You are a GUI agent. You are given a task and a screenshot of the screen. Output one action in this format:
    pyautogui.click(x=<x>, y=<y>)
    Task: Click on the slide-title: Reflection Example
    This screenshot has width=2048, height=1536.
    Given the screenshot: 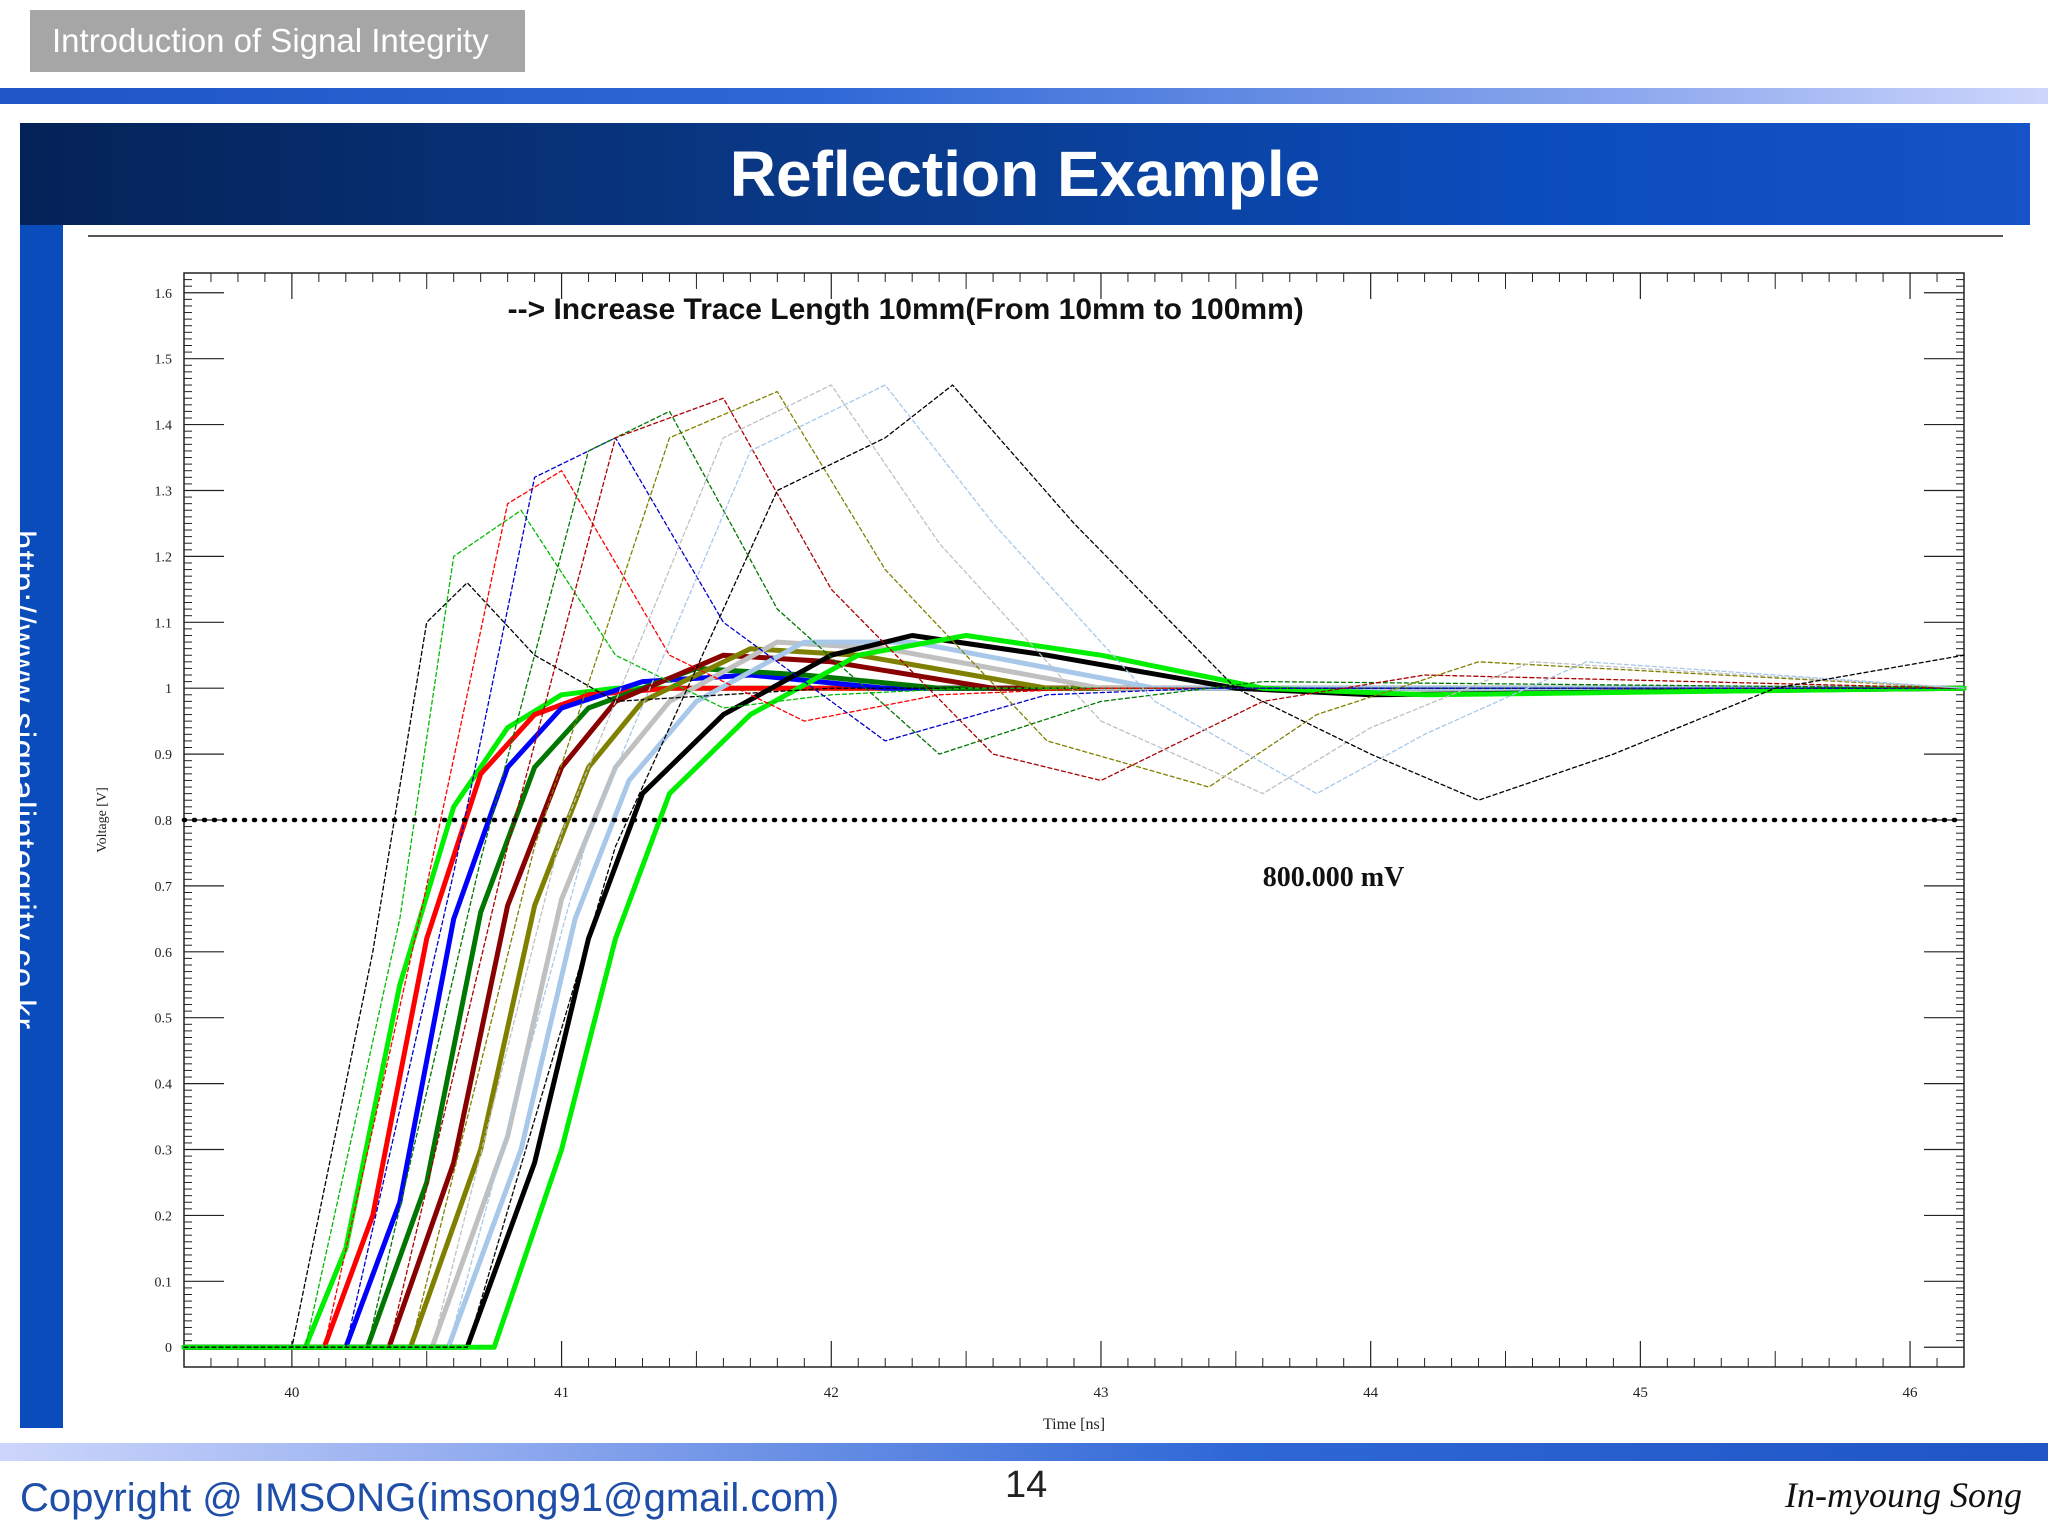 What is the action you would take?
    pyautogui.click(x=1025, y=174)
    